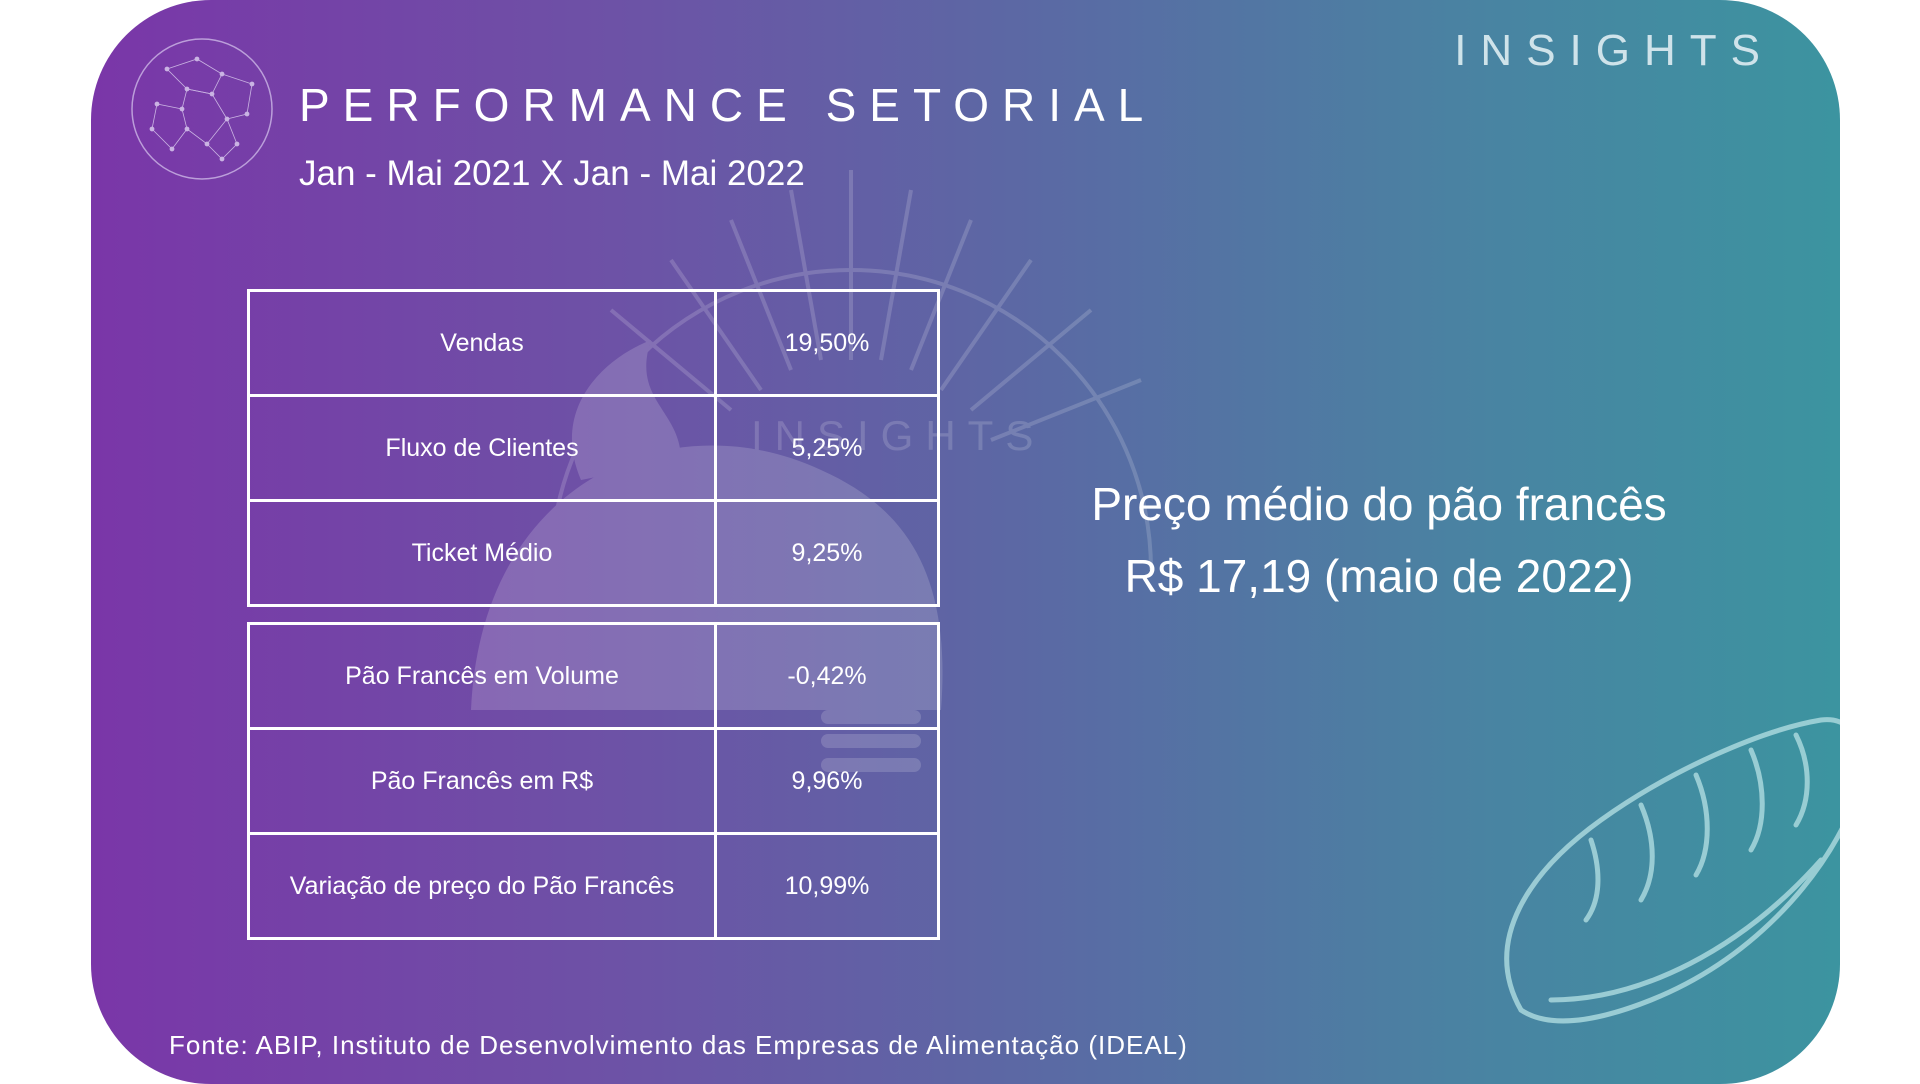  Describe the element at coordinates (482, 886) in the screenshot. I see `metric-label: Variação de preço do Pão Francês` at that location.